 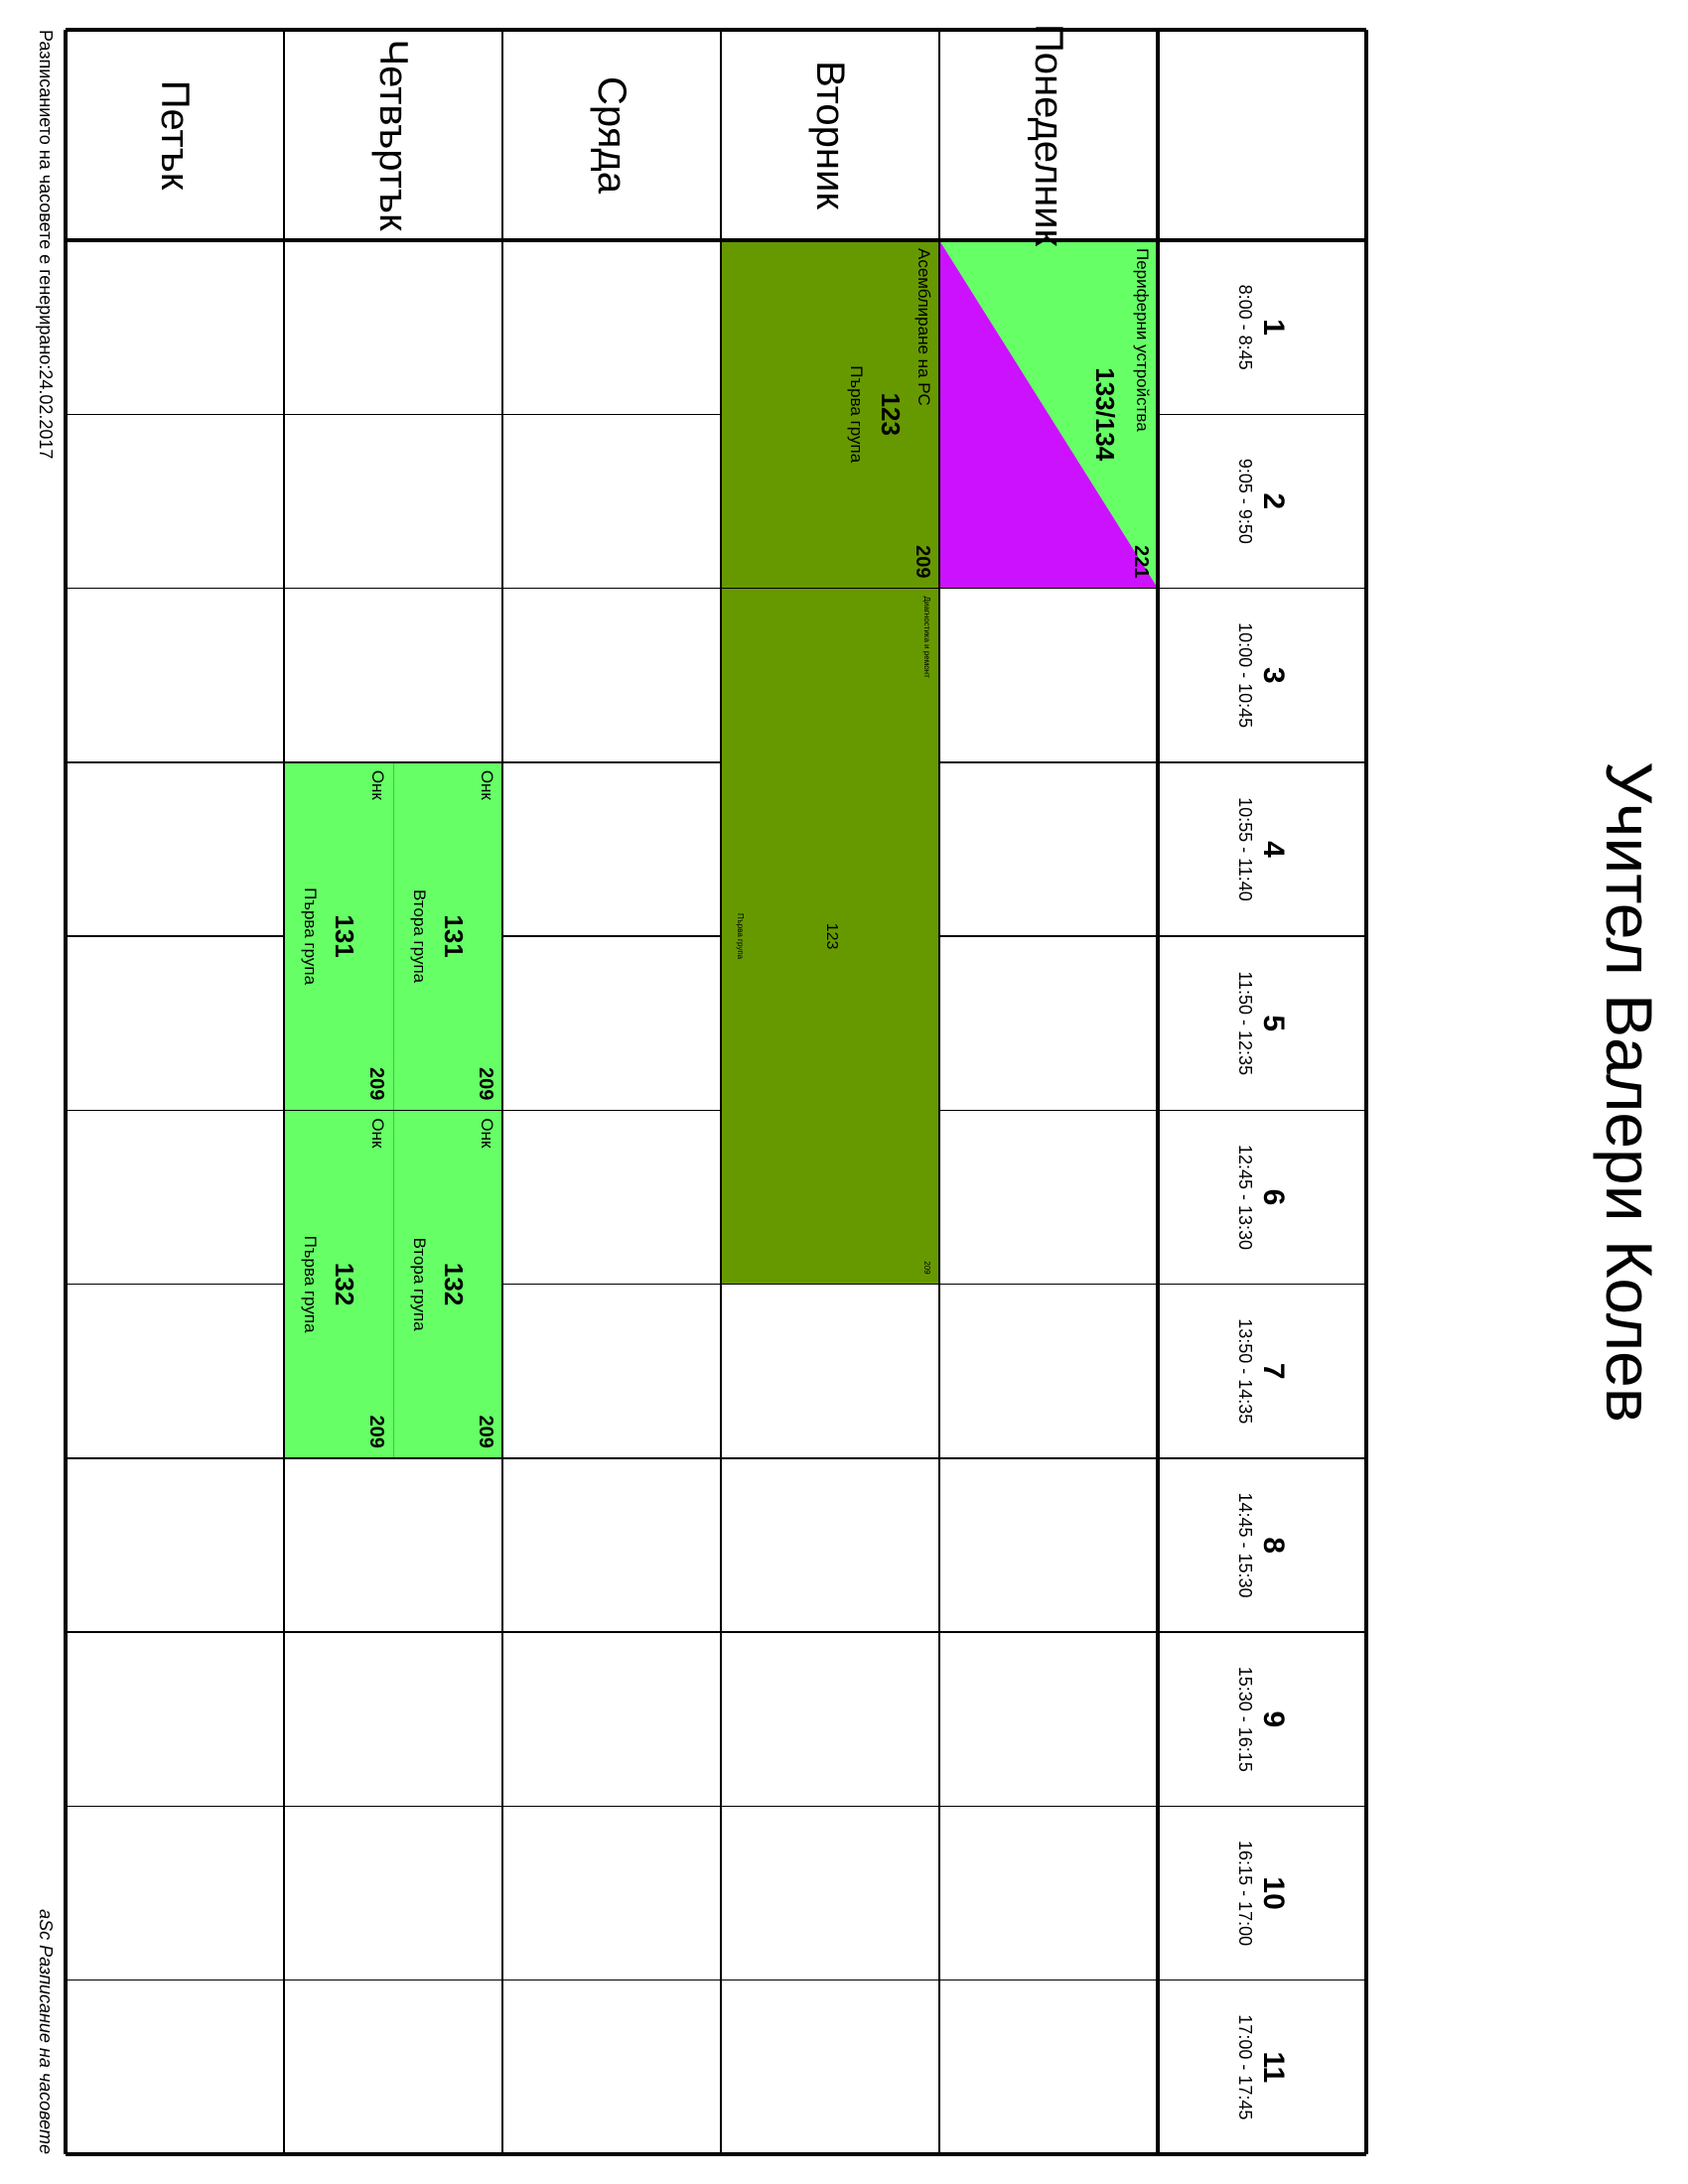 I want to click on diagonal-top-fill, so click(x=1048, y=414).